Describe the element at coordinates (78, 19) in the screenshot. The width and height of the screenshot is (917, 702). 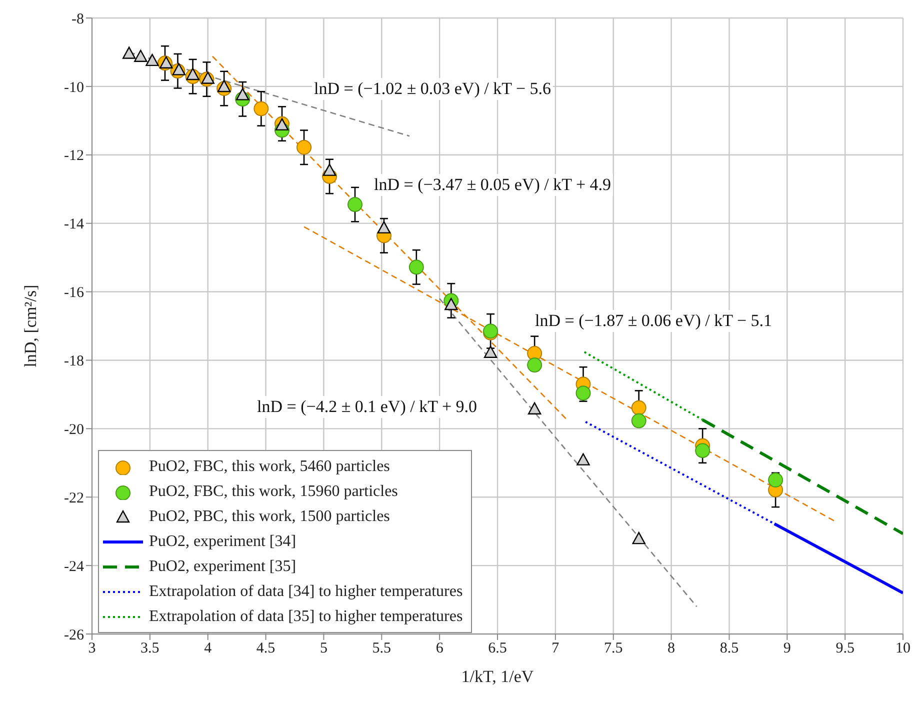
I see `y-tick-label: -8` at that location.